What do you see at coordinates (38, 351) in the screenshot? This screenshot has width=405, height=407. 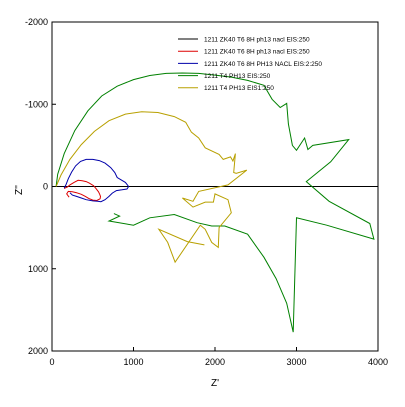 I see `y-tick-label: 2000` at bounding box center [38, 351].